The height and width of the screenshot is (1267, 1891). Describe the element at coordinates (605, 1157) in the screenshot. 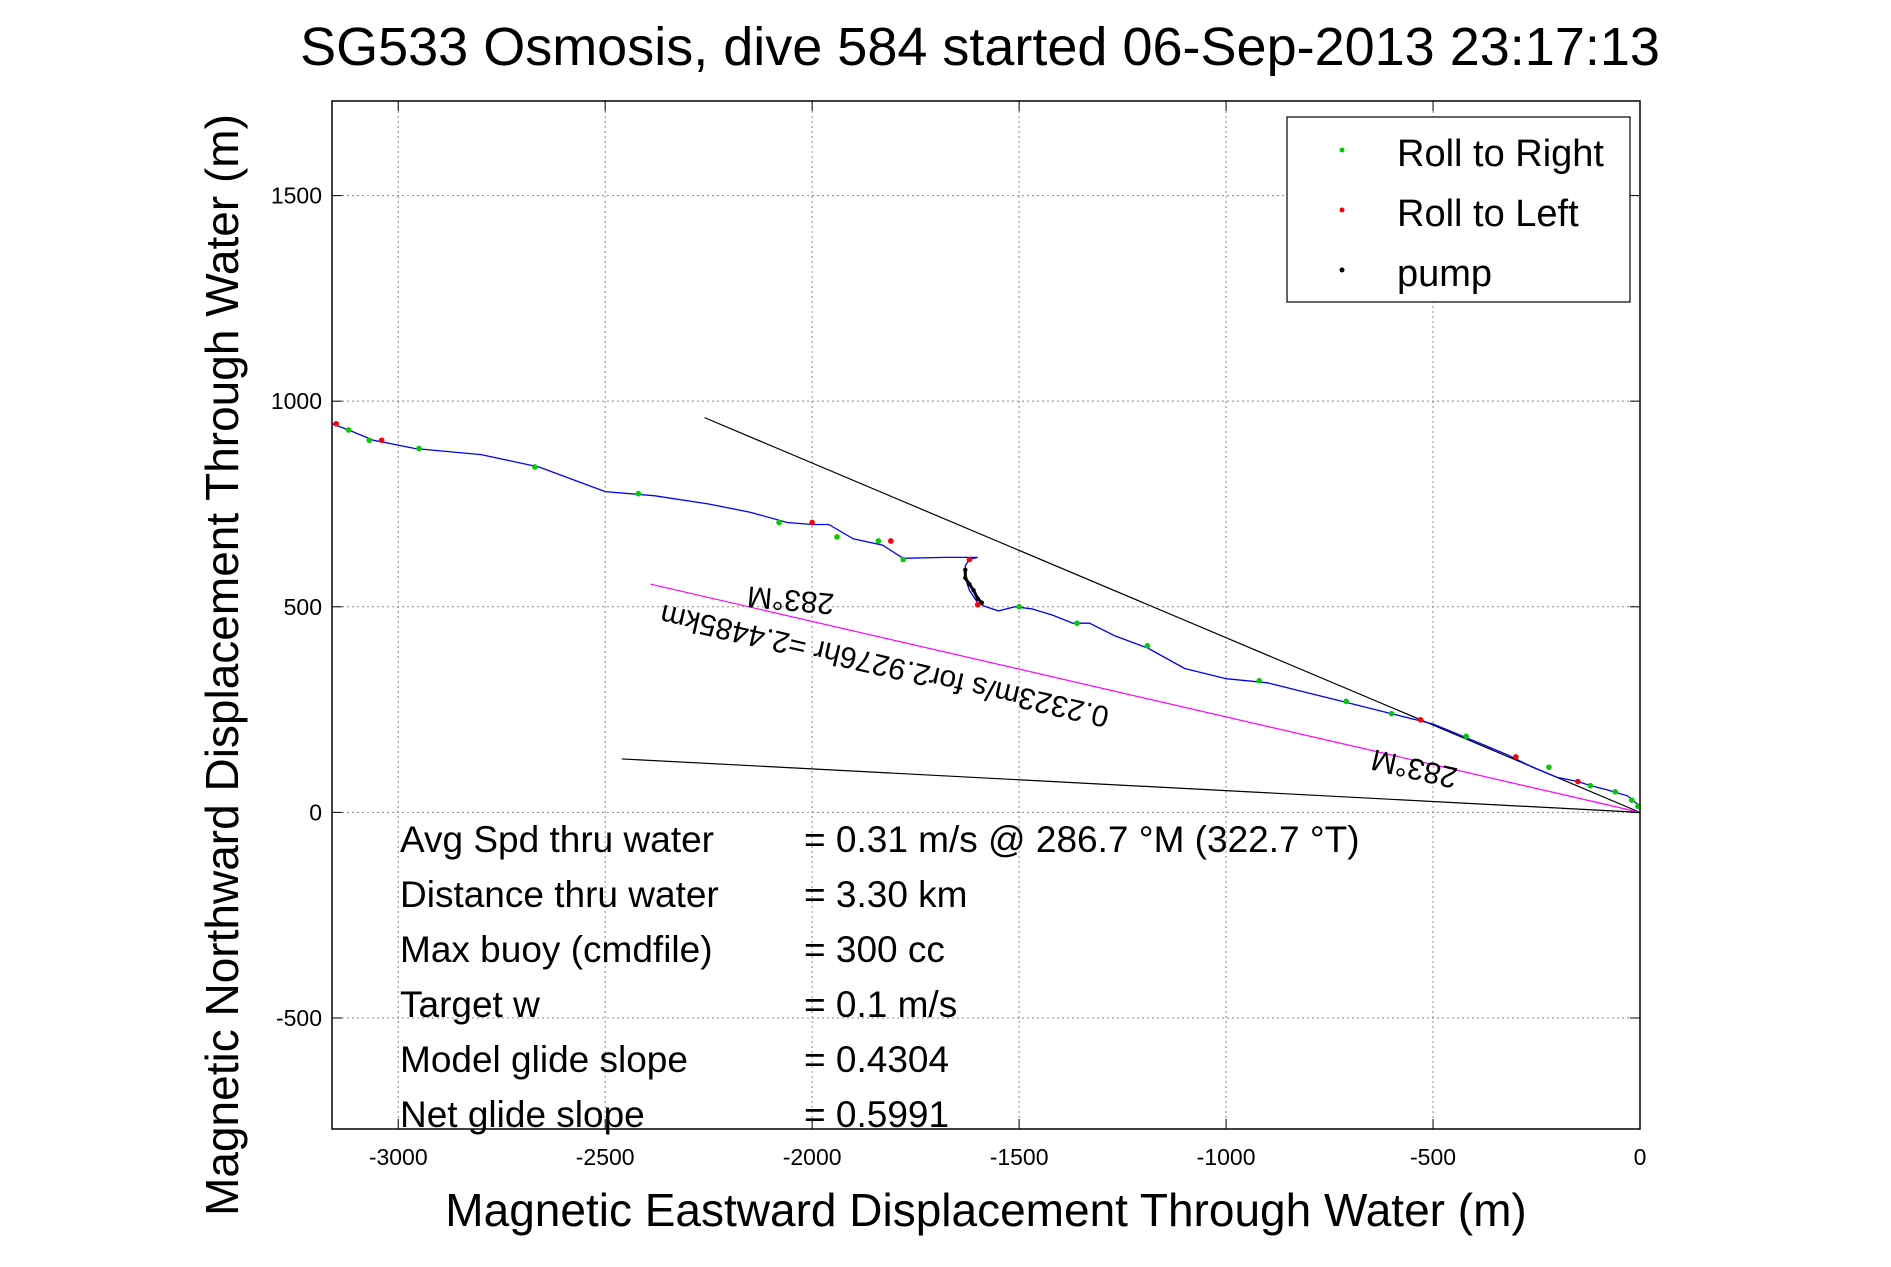

I see `x-tick-label: -2500` at that location.